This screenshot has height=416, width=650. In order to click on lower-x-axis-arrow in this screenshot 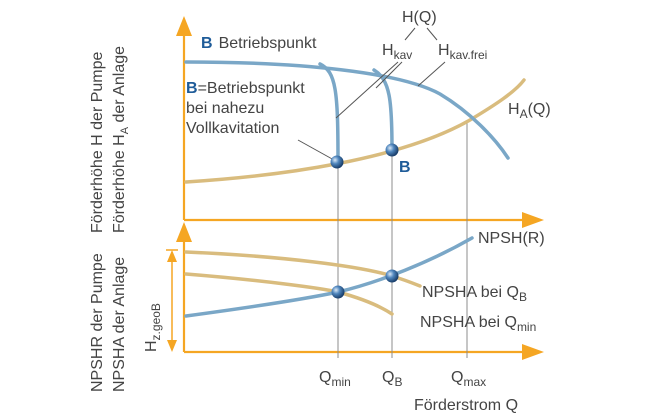, I will do `click(533, 352)`.